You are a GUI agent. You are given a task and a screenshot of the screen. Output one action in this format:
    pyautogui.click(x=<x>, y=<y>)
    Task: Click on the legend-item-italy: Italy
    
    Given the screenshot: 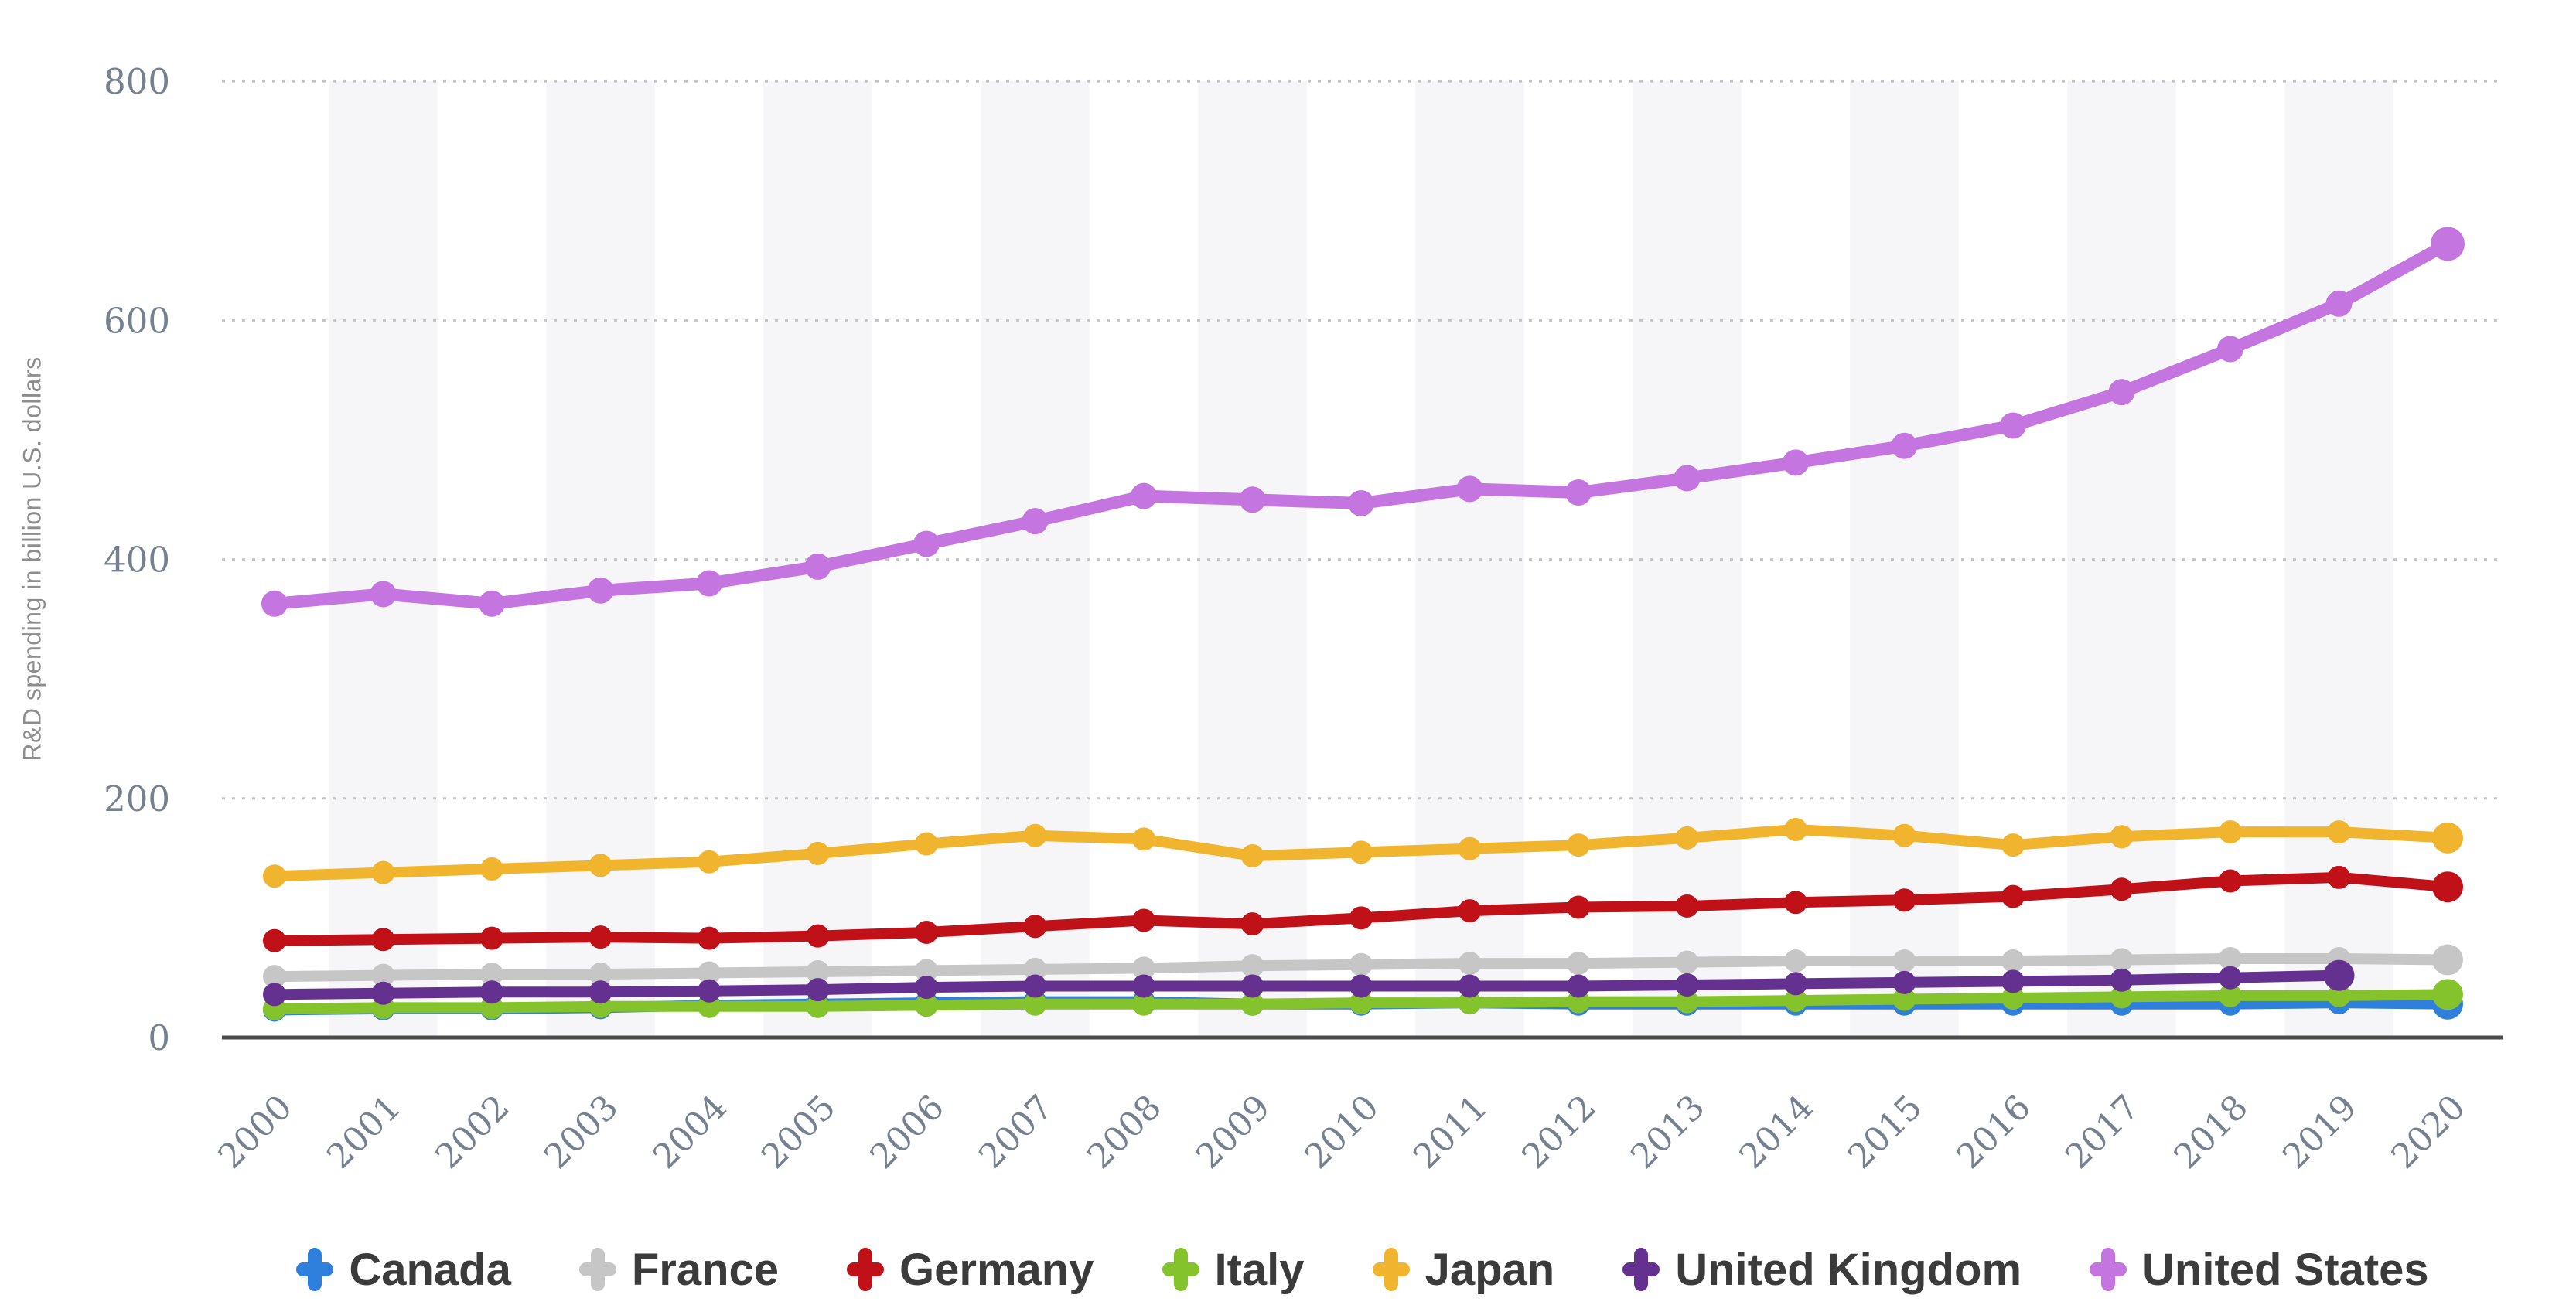 What is the action you would take?
    pyautogui.click(x=1233, y=1270)
    